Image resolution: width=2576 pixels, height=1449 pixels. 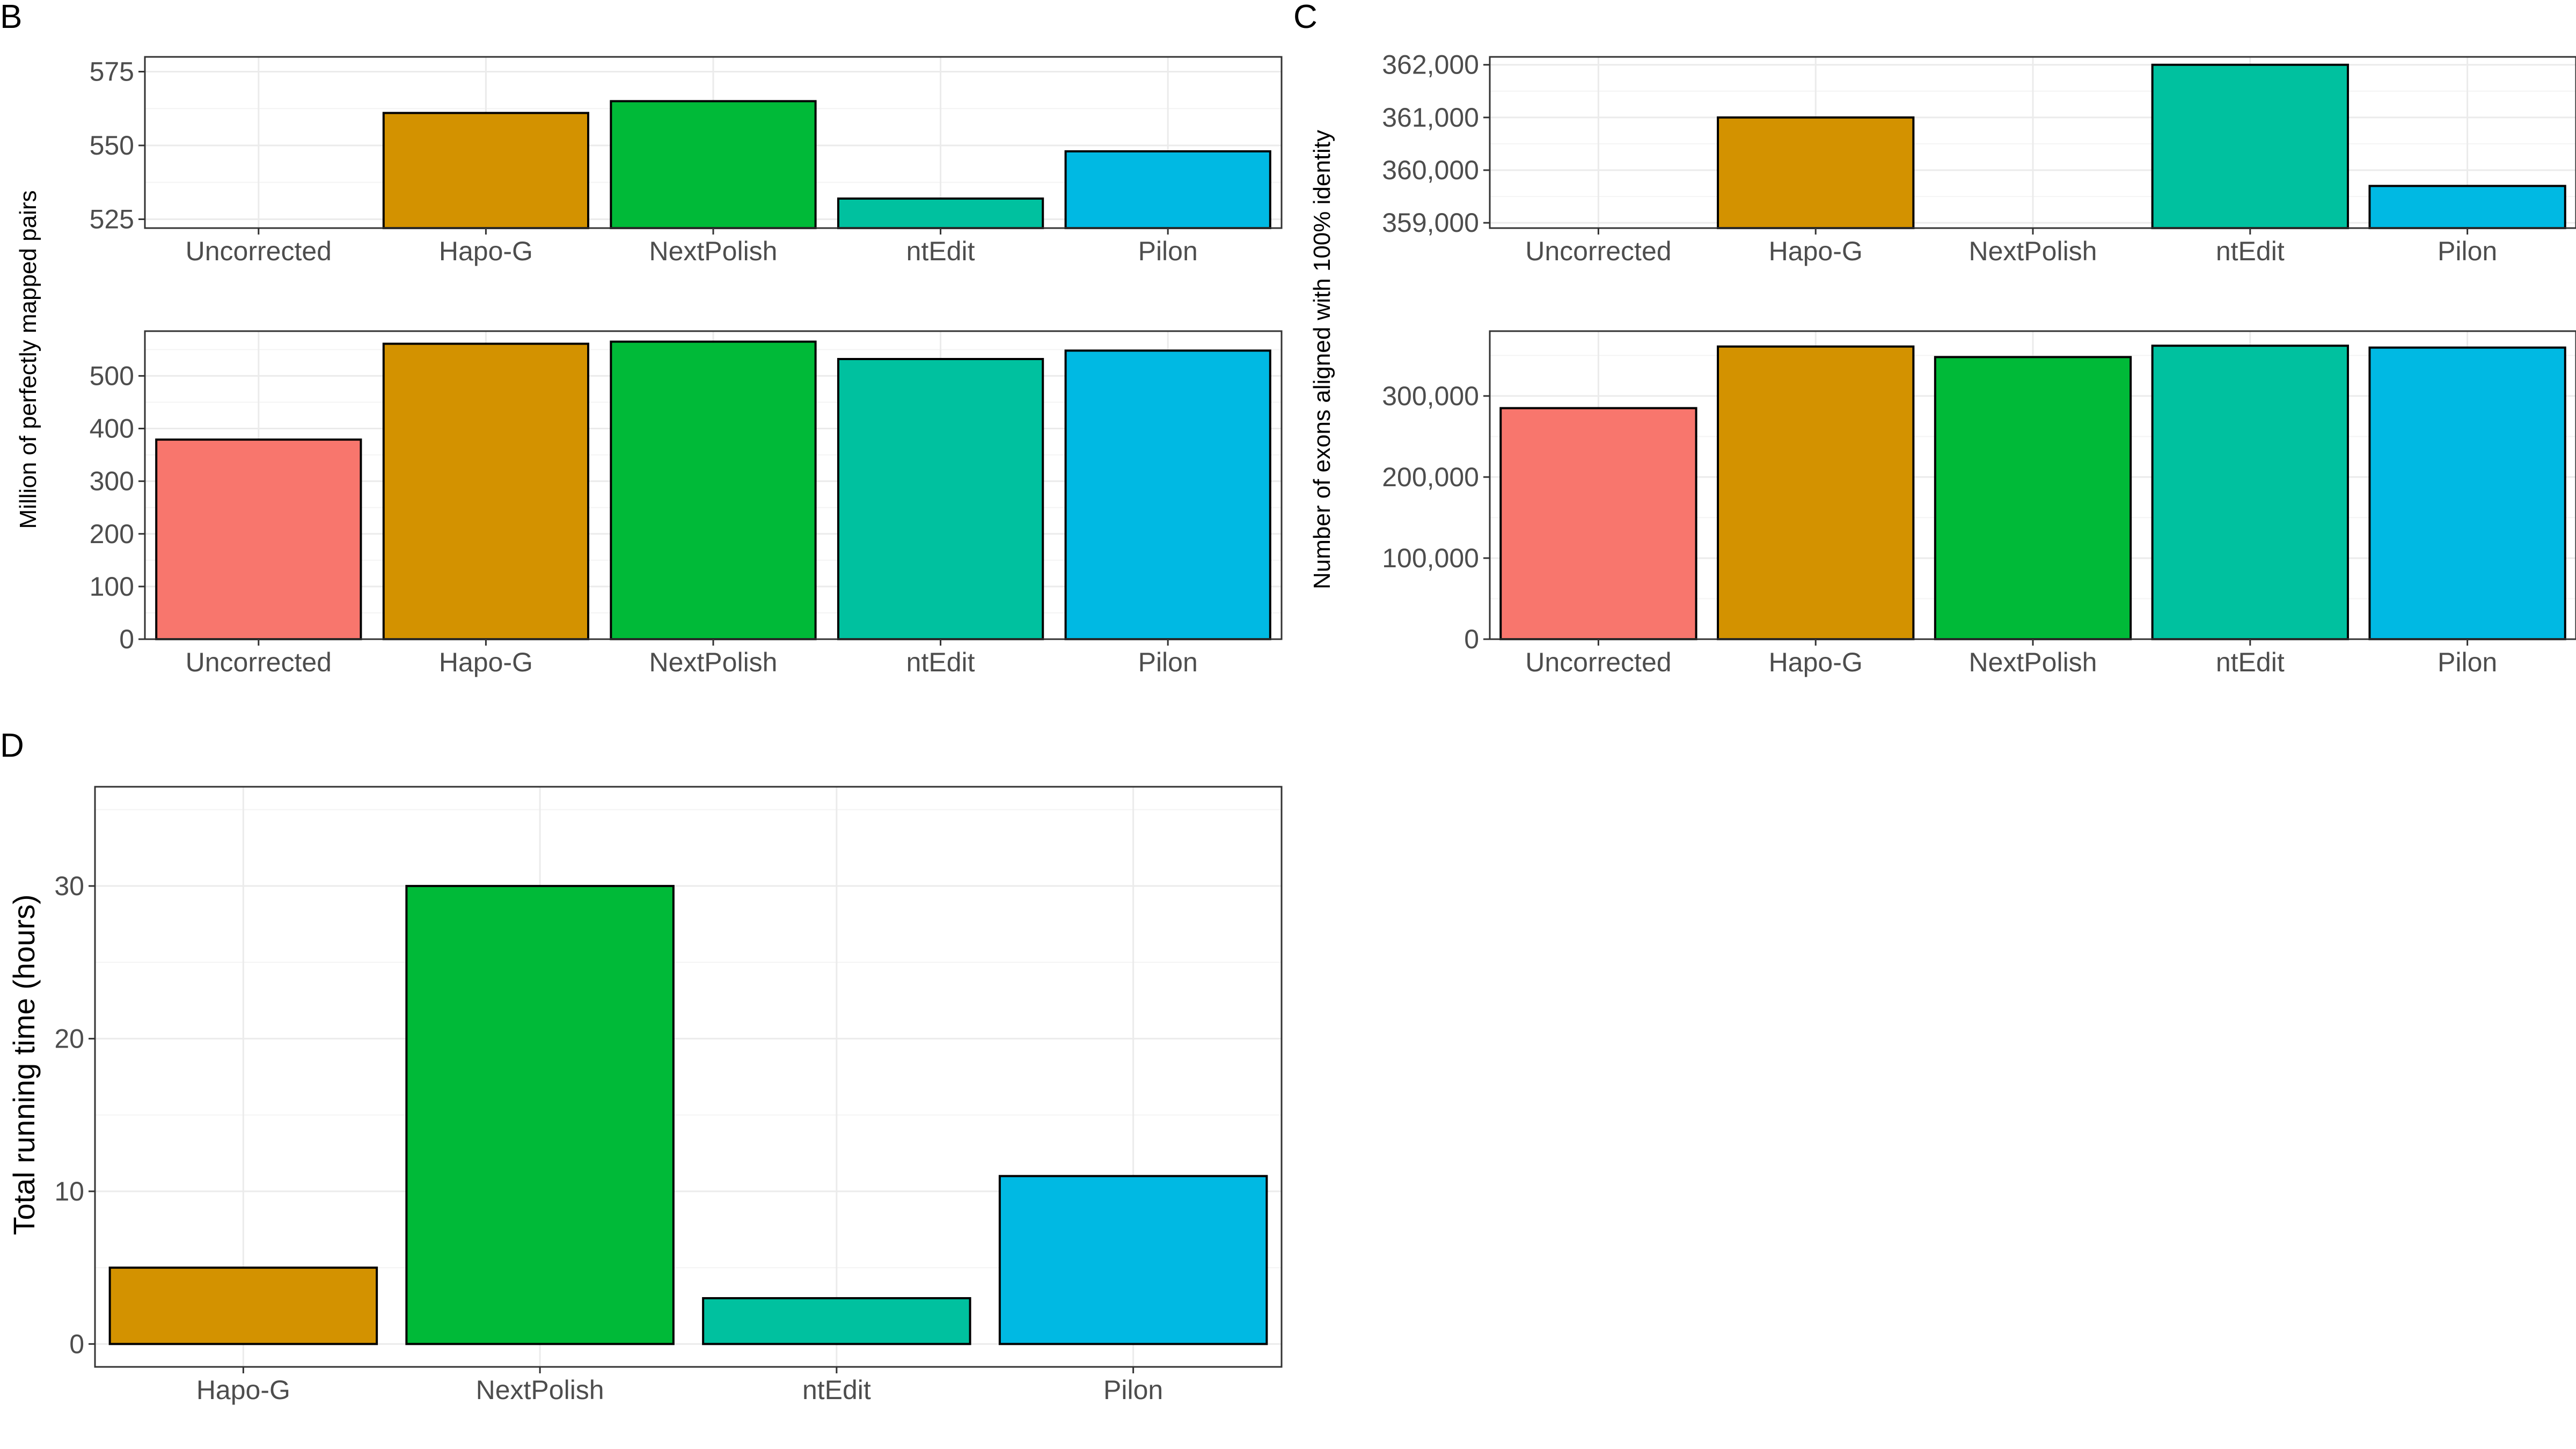 I want to click on panel-c-full-x-tick-label: NextPolish, so click(x=2033, y=662).